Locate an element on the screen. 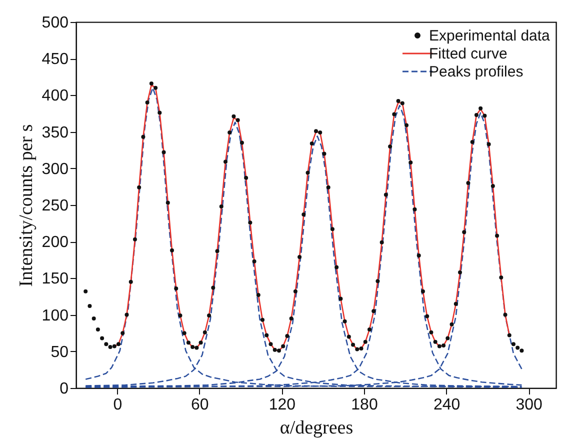  y-tick-label: 0 is located at coordinates (64, 389).